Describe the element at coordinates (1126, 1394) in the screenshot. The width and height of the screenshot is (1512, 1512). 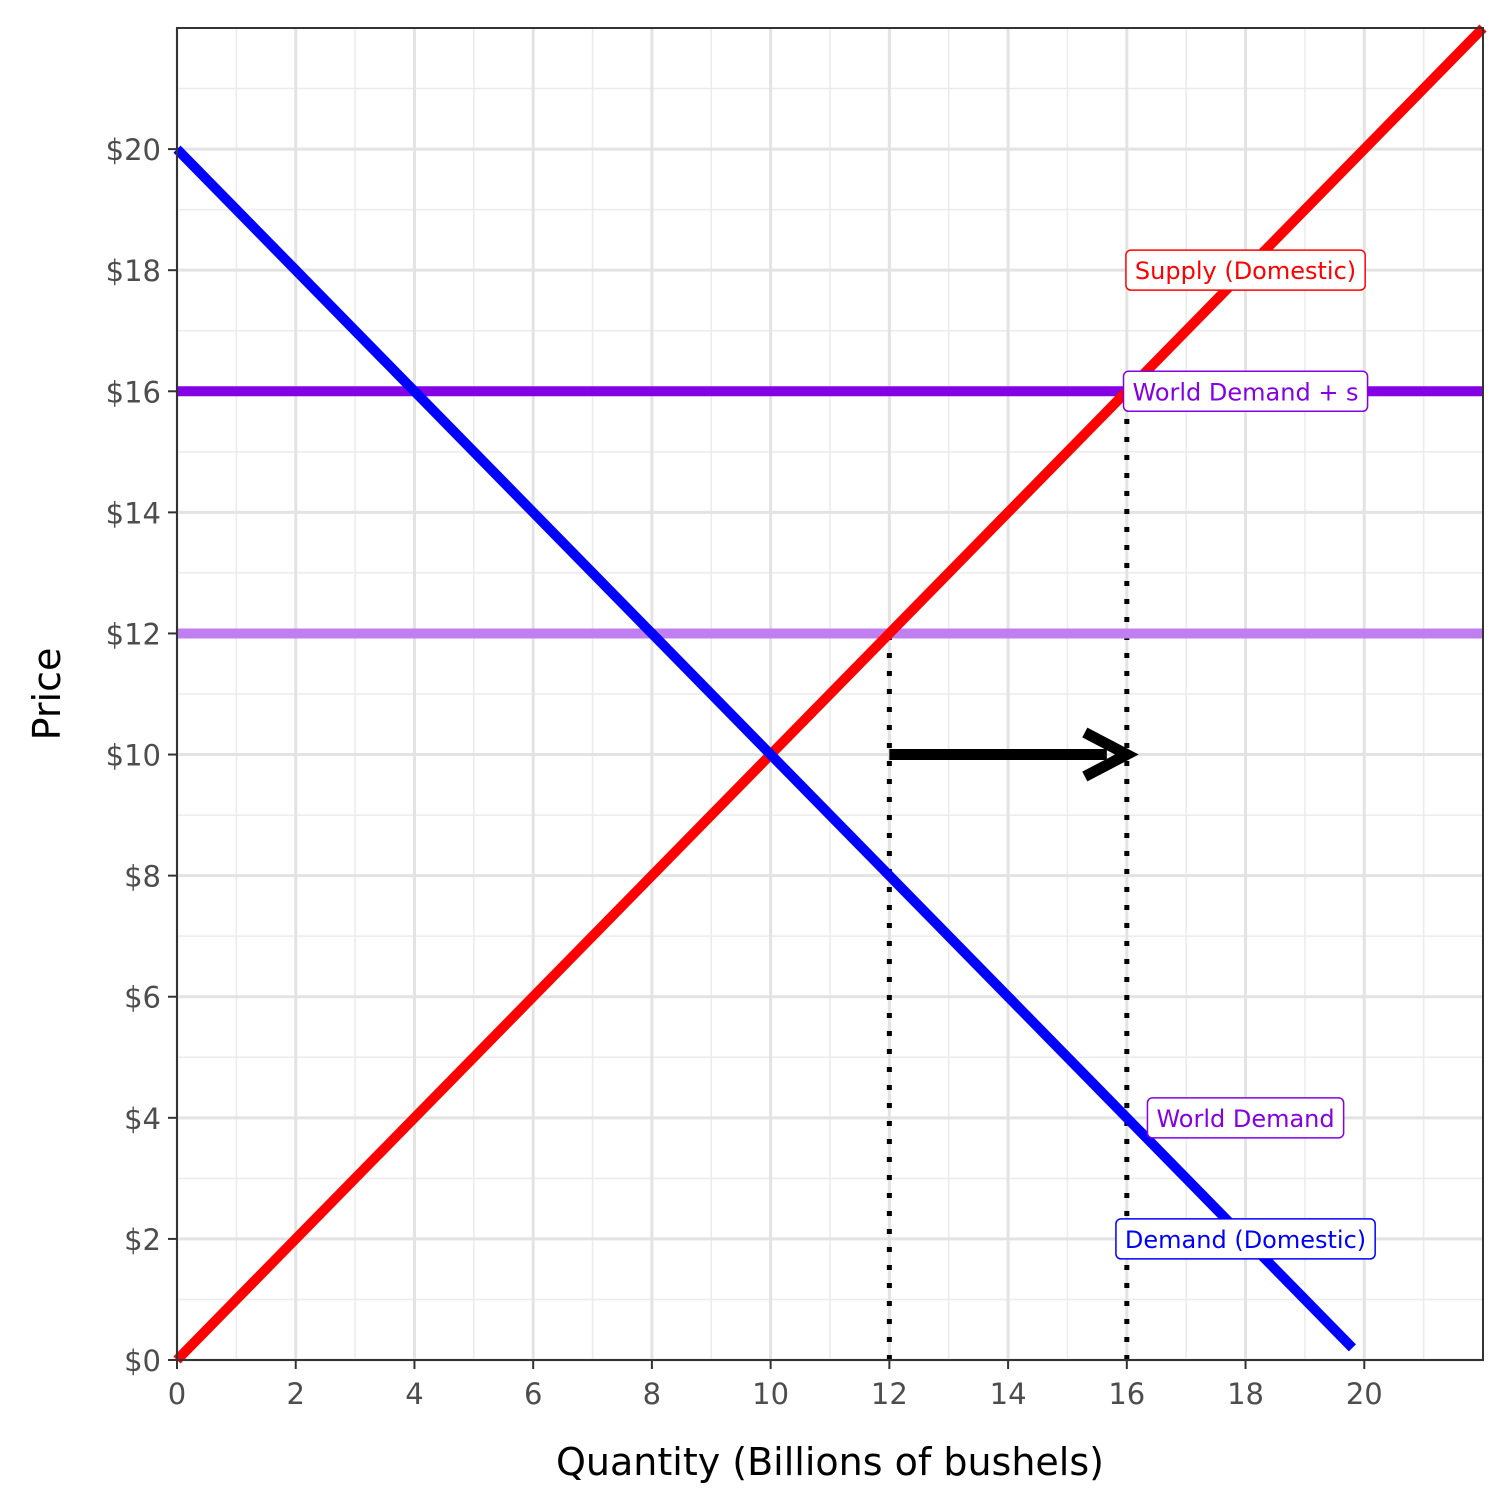
I see `x-tick-label: 16` at that location.